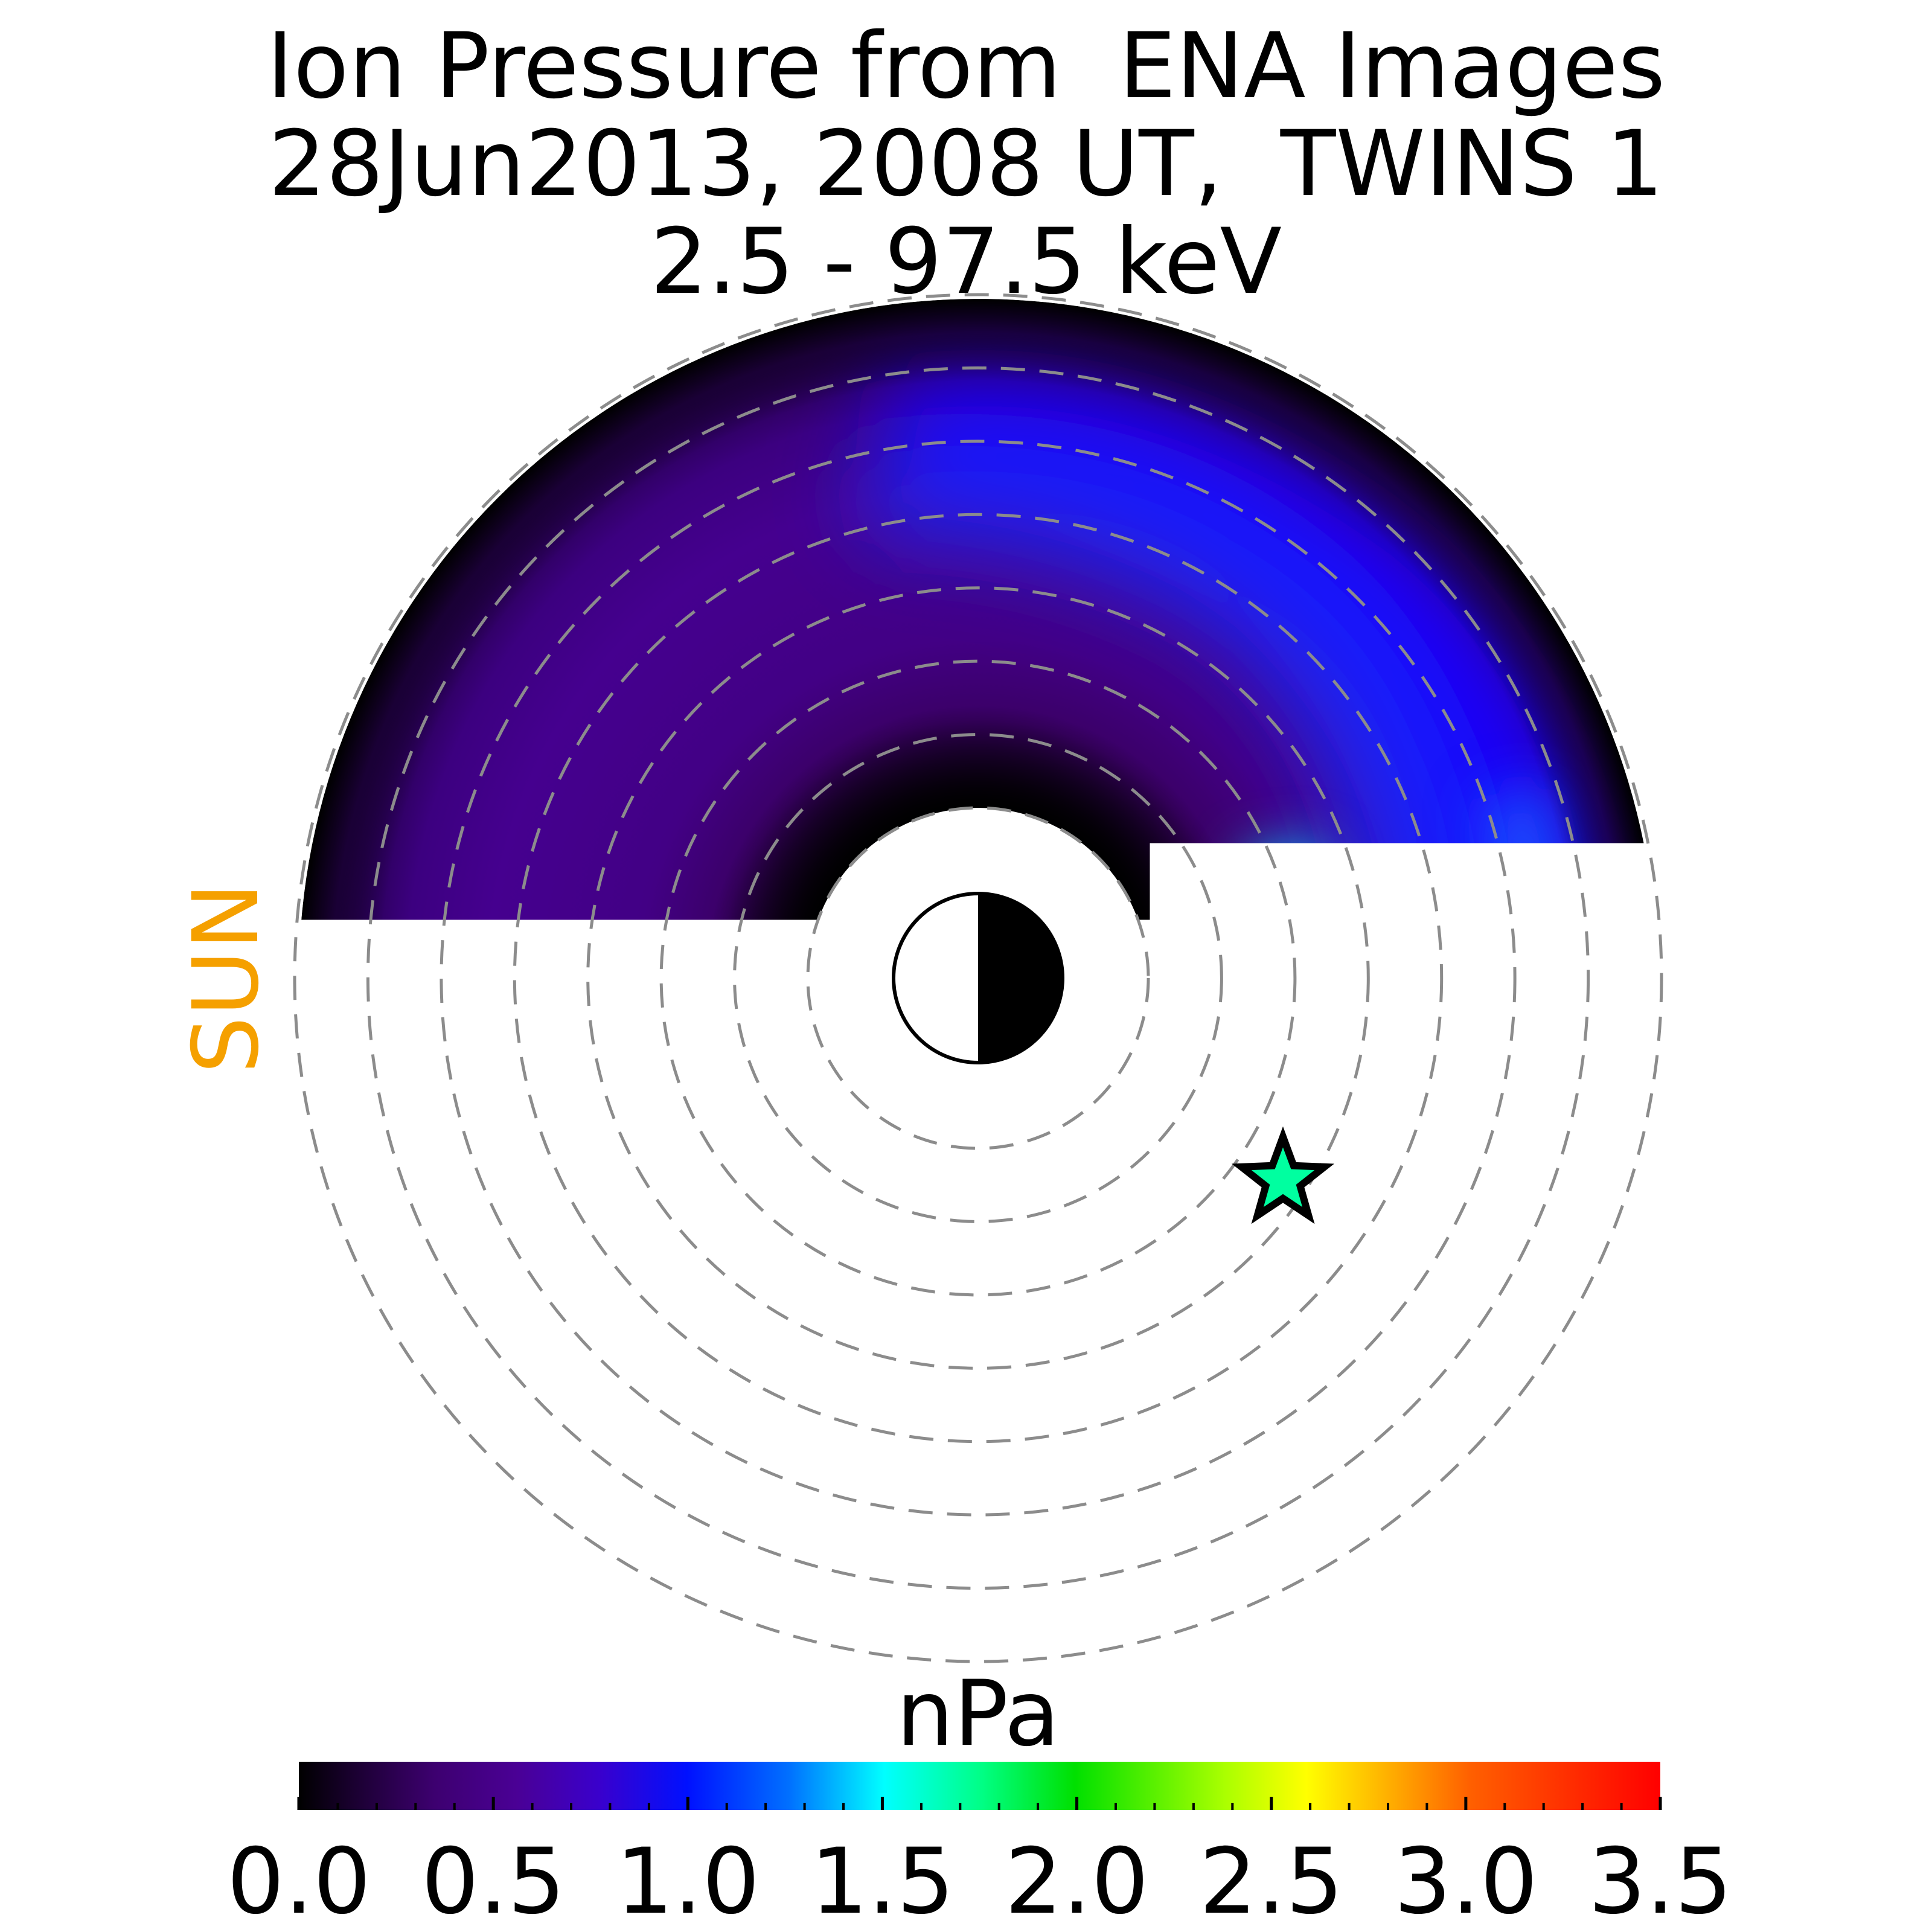 Image resolution: width=1932 pixels, height=1932 pixels. What do you see at coordinates (493, 1881) in the screenshot?
I see `colorbar-tick-label: 0.5` at bounding box center [493, 1881].